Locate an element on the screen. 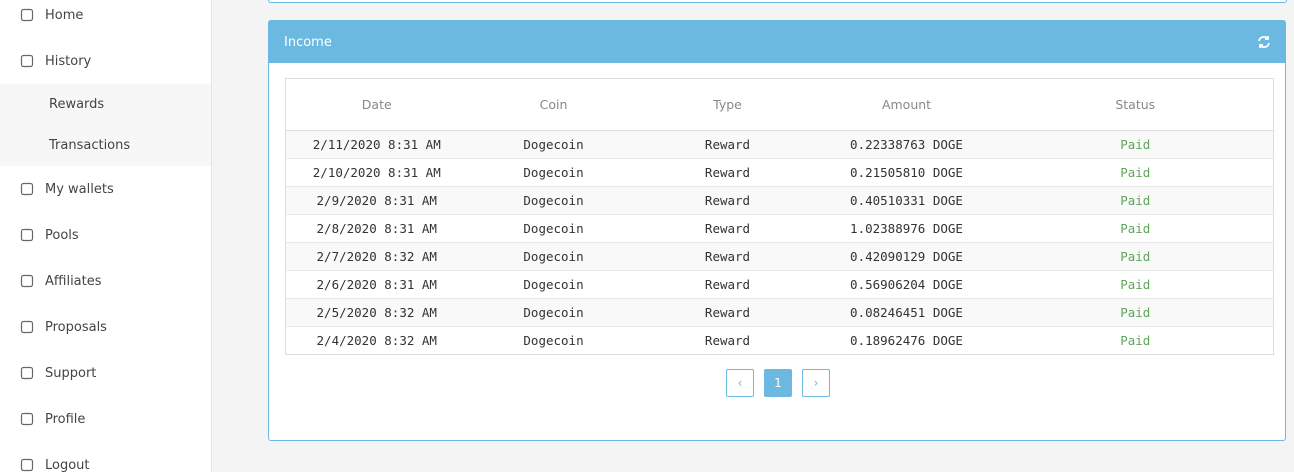 The image size is (1294, 472). table-cell: 0.40510331 DOGE is located at coordinates (906, 200).